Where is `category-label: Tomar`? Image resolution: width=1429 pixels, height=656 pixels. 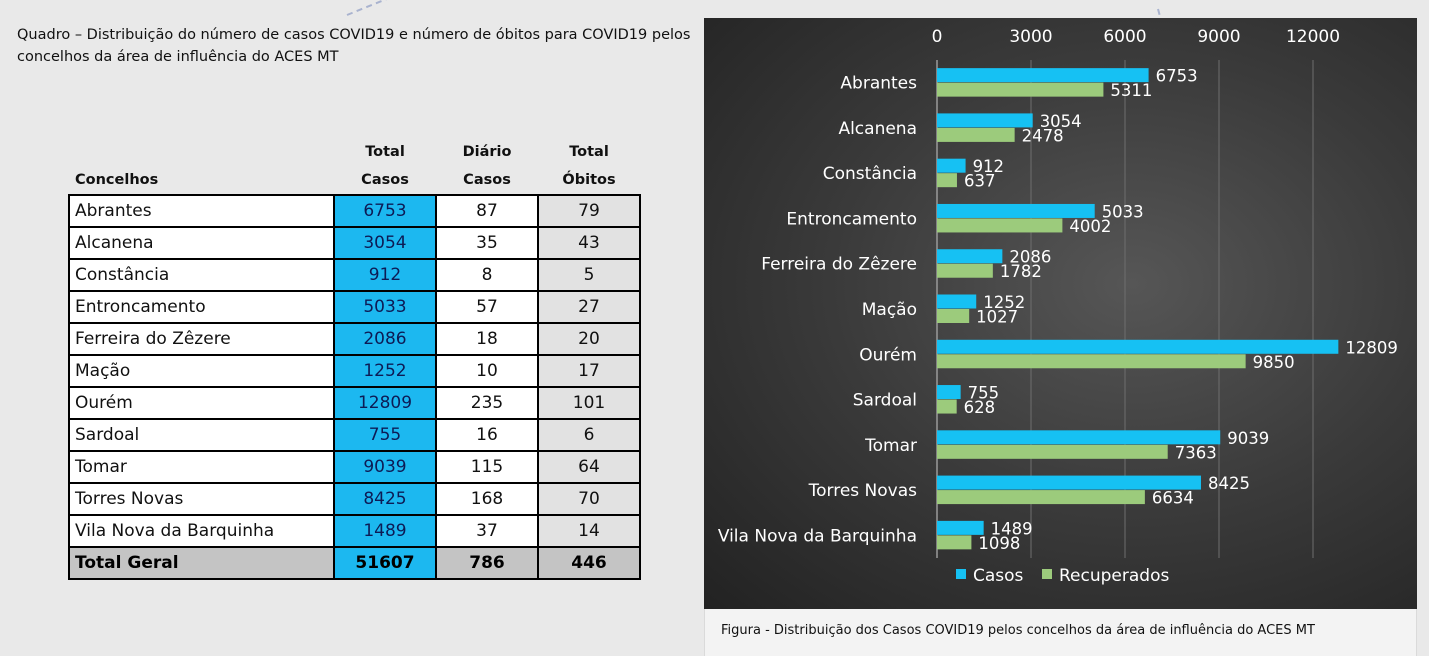
category-label: Tomar is located at coordinates (890, 446).